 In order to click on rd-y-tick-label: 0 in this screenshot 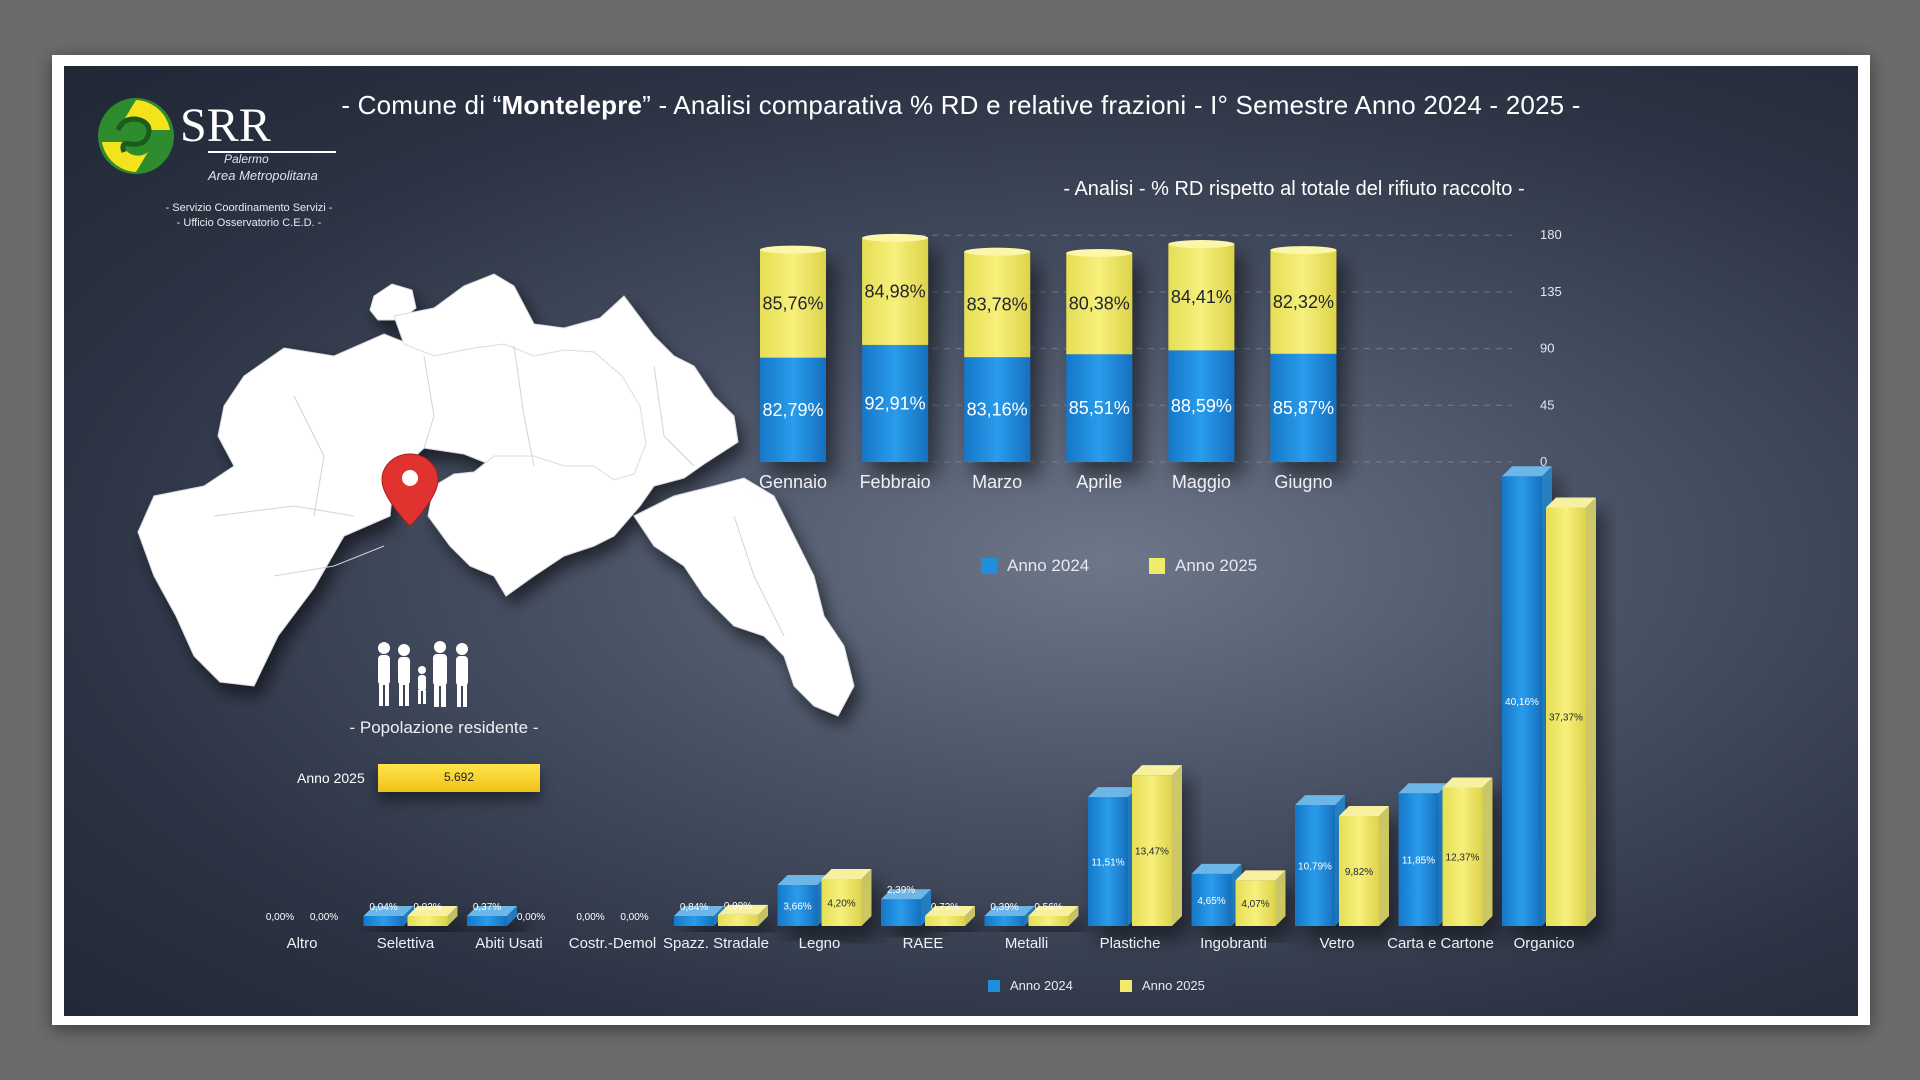, I will do `click(1543, 461)`.